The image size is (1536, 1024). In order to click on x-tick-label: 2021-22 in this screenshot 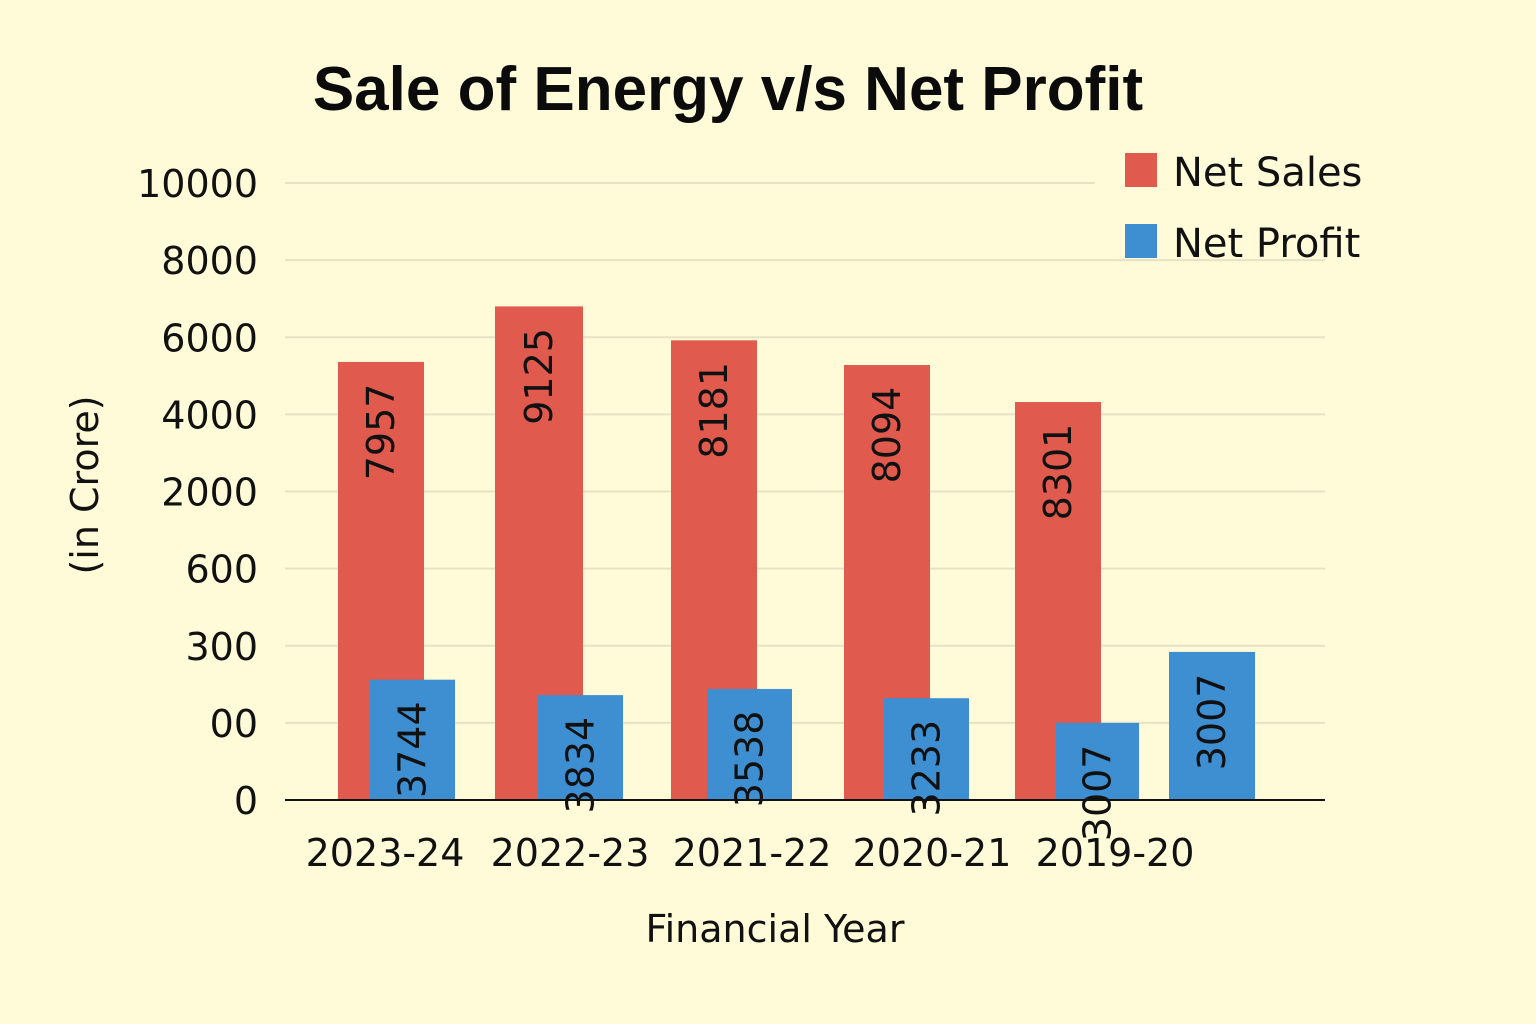, I will do `click(752, 853)`.